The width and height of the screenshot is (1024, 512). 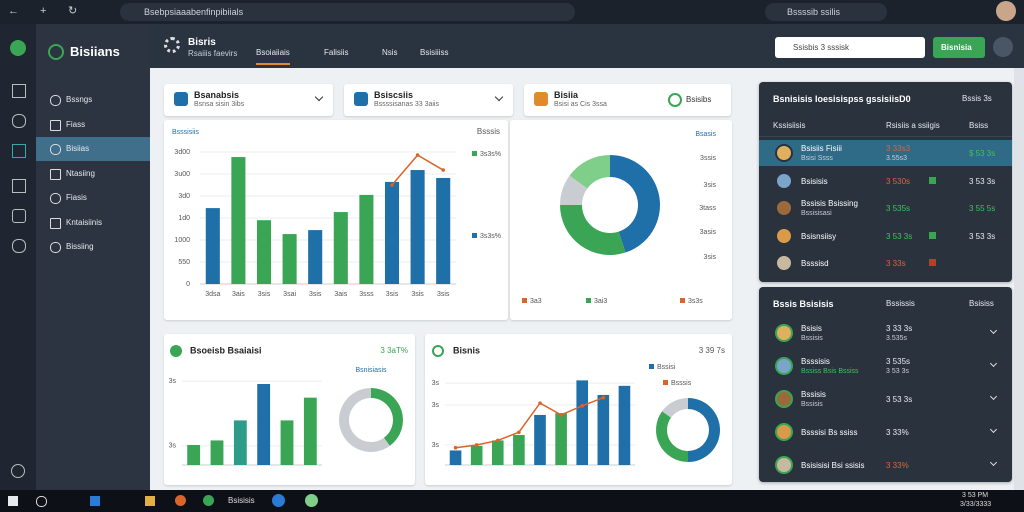 What do you see at coordinates (885, 263) in the screenshot?
I see `table-row: Bsssisd 3 33s` at bounding box center [885, 263].